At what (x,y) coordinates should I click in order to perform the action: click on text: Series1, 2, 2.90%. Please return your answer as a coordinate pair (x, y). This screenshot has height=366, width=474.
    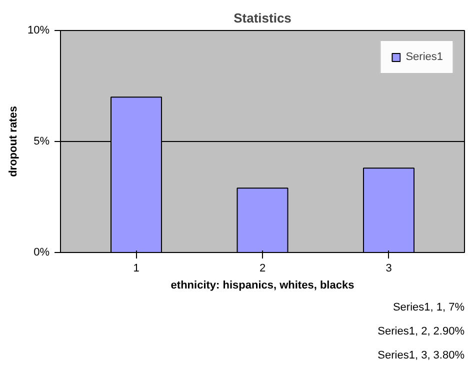
    Looking at the image, I should click on (421, 332).